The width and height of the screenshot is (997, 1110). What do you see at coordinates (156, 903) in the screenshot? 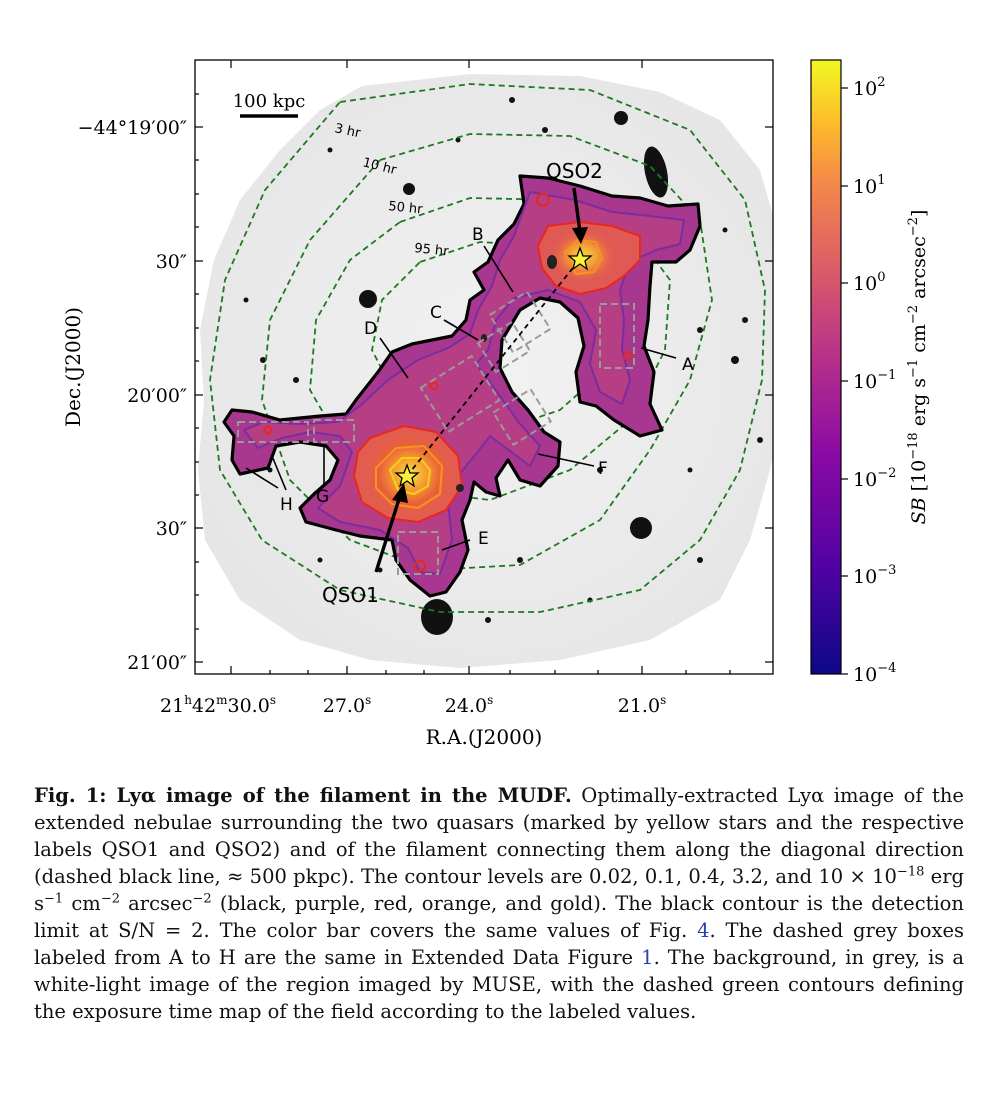
I see `caption-text: arcsec` at bounding box center [156, 903].